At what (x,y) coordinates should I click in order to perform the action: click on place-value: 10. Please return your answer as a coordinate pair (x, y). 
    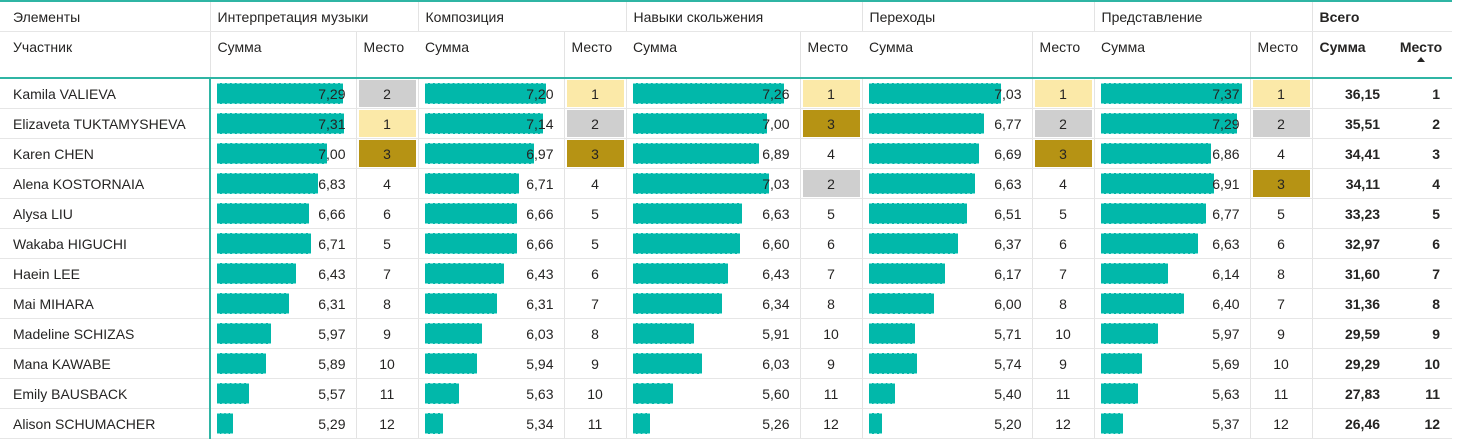
    Looking at the image, I should click on (1281, 363).